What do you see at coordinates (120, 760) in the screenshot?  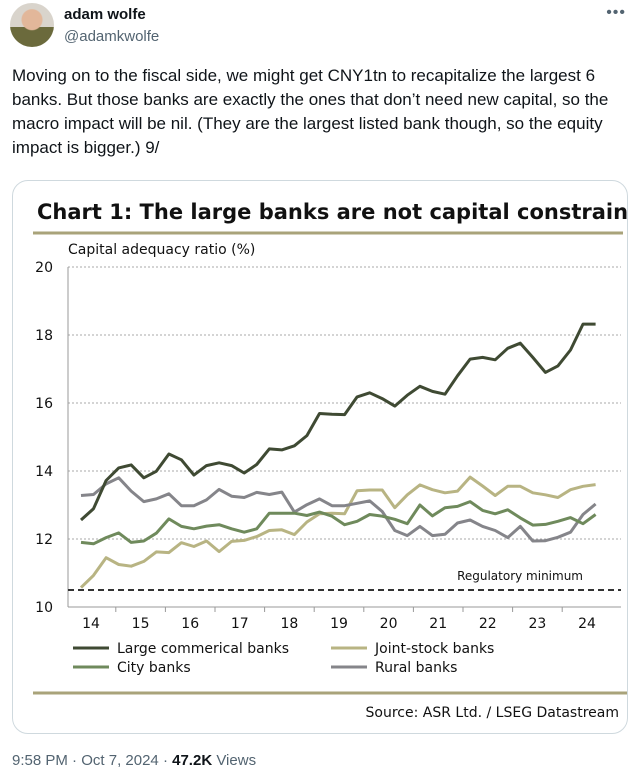 I see `tweet-date: Oct 7, 2024` at bounding box center [120, 760].